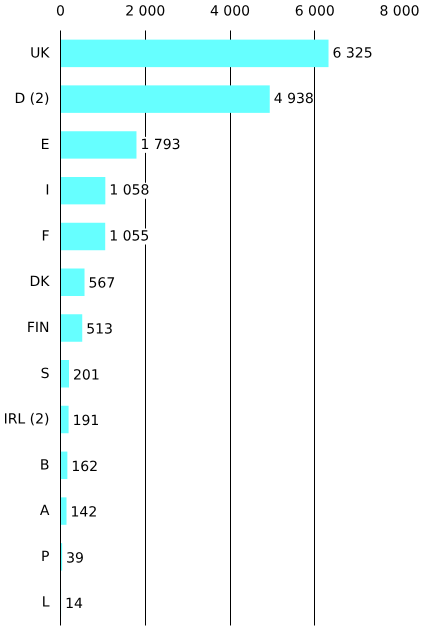 The width and height of the screenshot is (421, 627). I want to click on y-tick-label: A, so click(45, 511).